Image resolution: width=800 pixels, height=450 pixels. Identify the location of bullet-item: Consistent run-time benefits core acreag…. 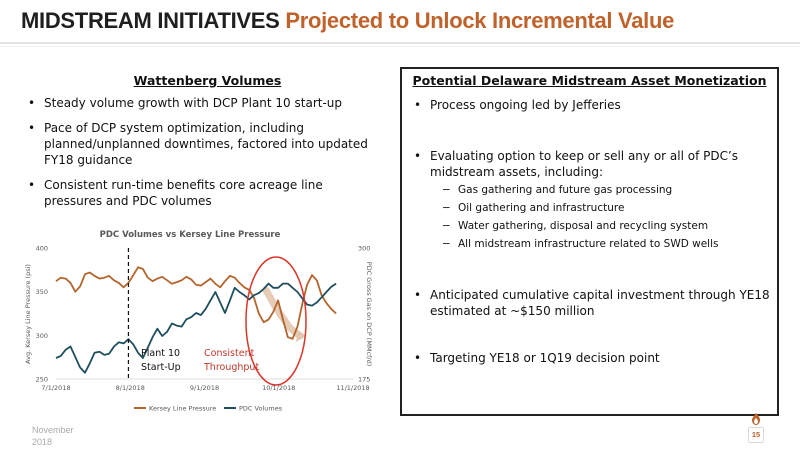
(203, 193).